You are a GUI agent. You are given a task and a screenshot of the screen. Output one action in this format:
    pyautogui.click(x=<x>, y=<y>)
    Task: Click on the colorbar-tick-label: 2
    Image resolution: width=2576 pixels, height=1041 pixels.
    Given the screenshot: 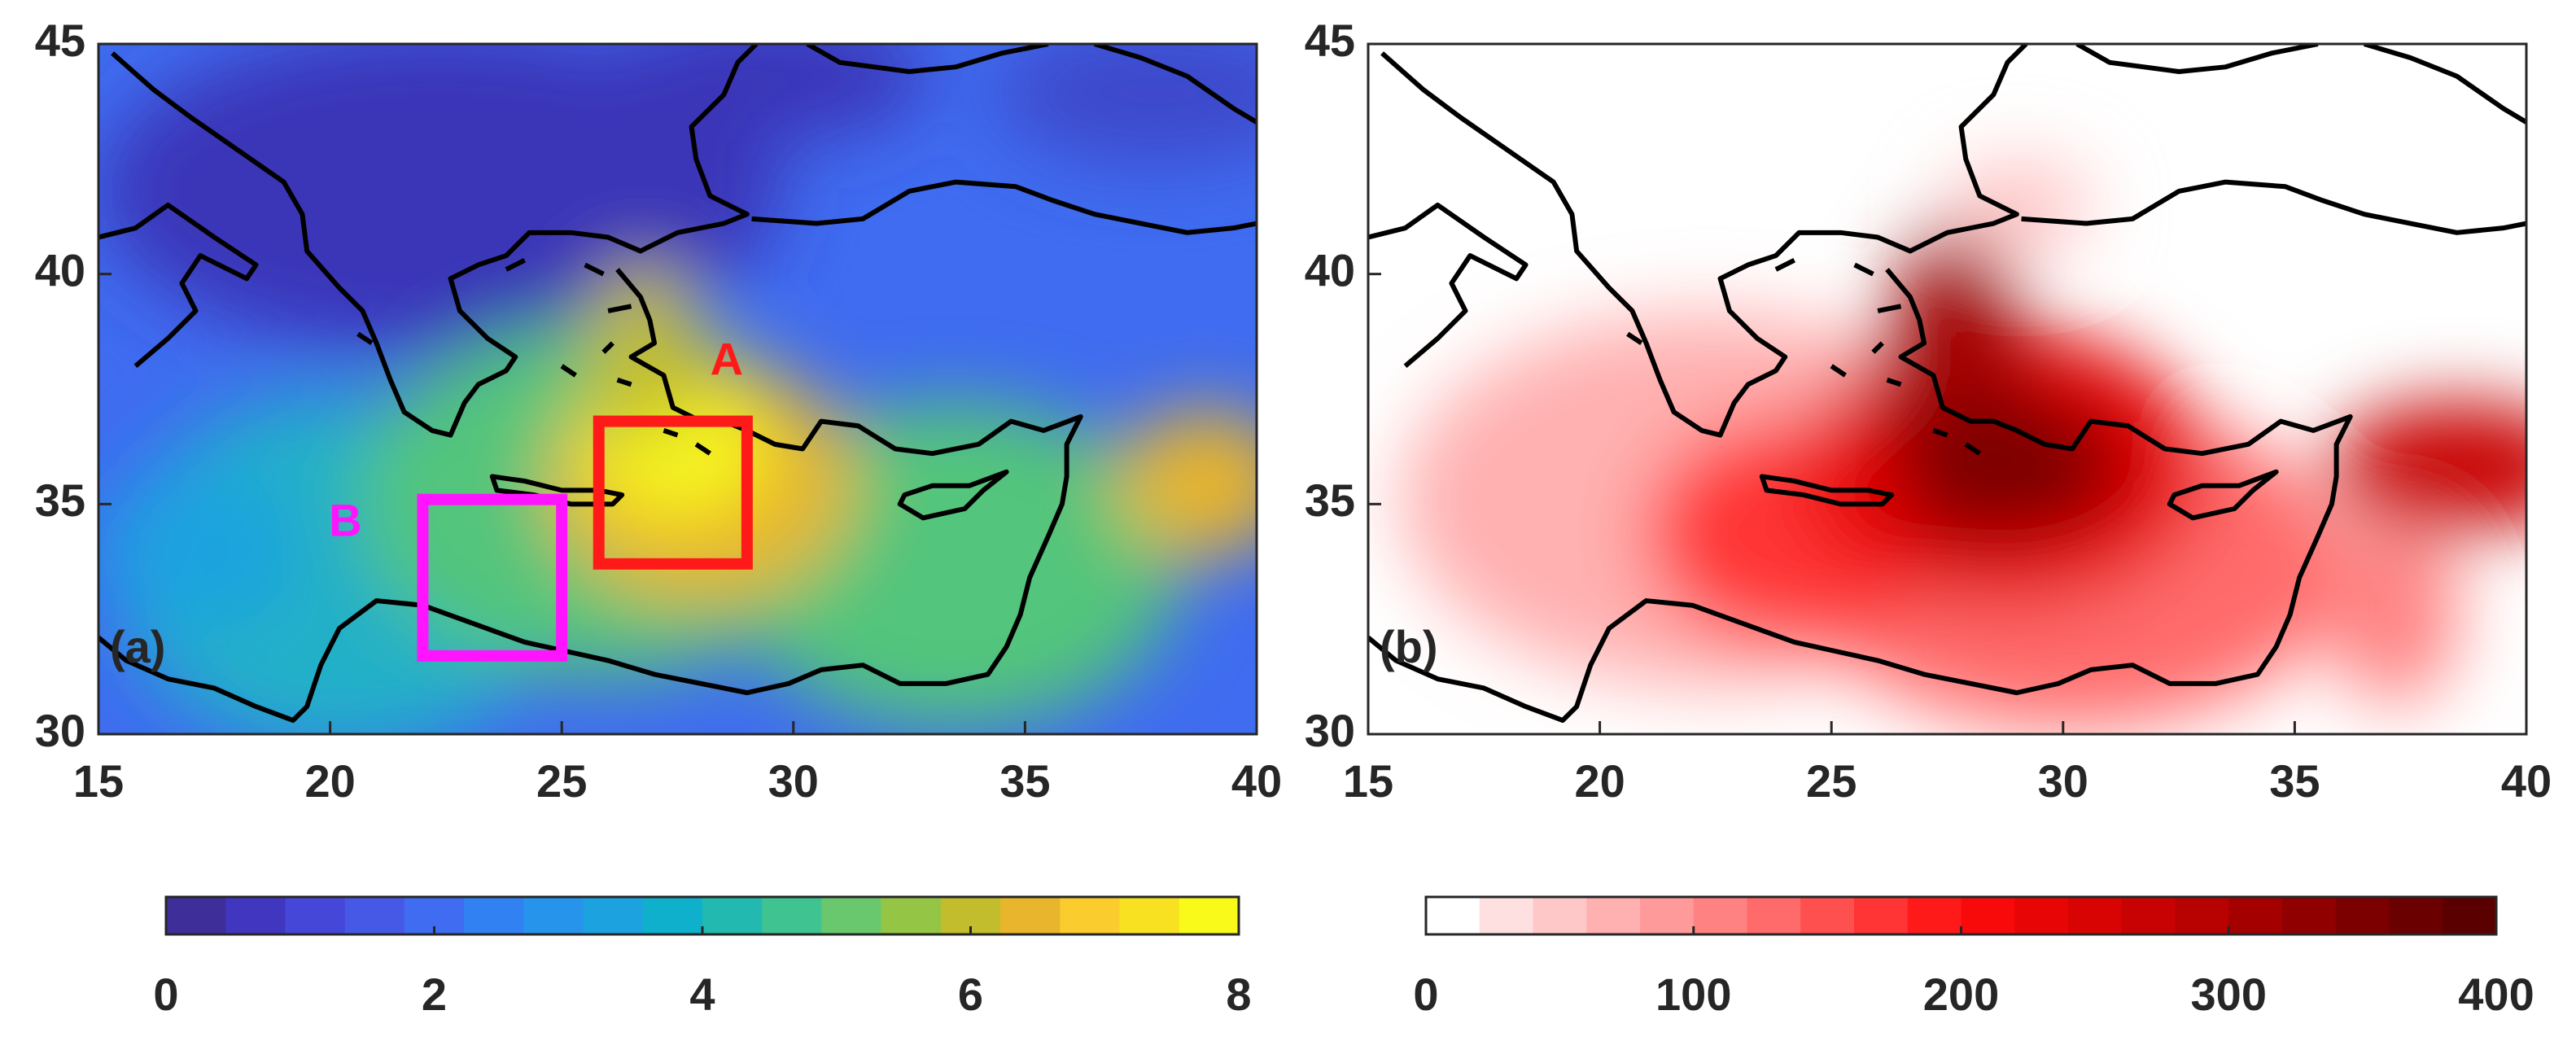 What is the action you would take?
    pyautogui.click(x=434, y=994)
    